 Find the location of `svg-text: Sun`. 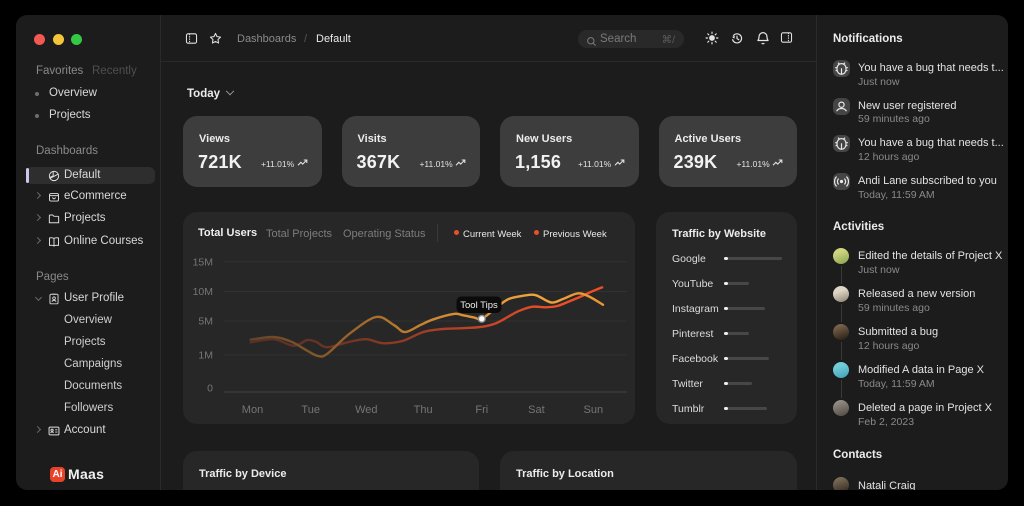

svg-text: Sun is located at coordinates (594, 410).